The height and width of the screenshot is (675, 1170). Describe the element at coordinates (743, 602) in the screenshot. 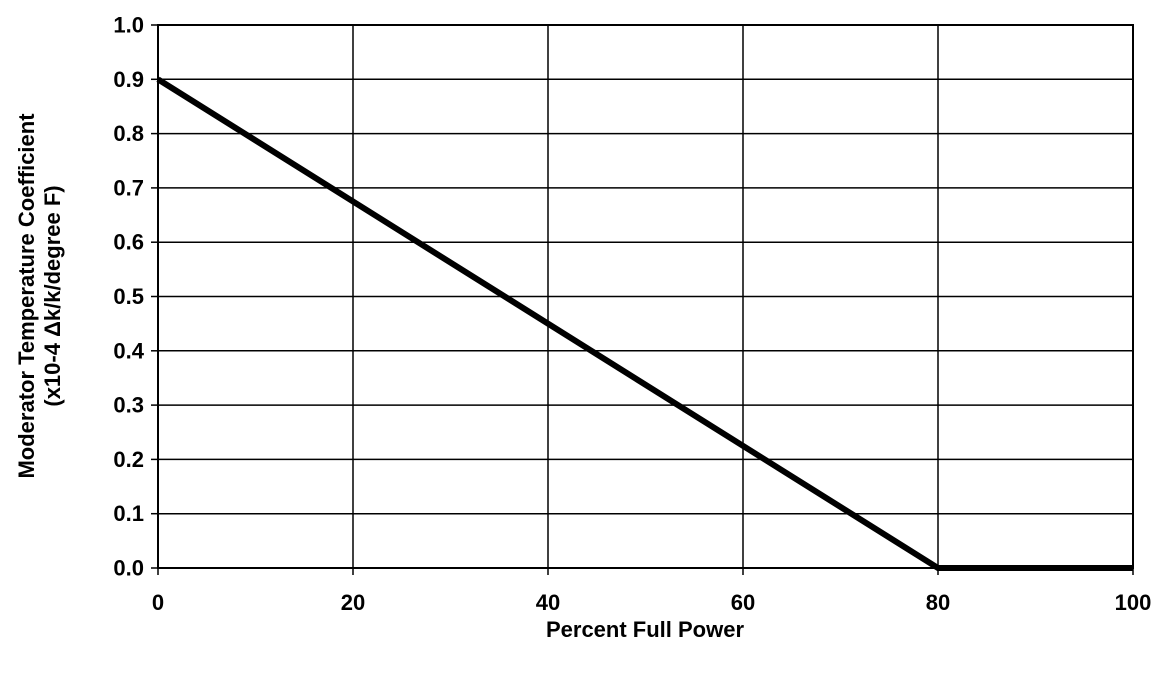

I see `x-tick-label: 60` at that location.